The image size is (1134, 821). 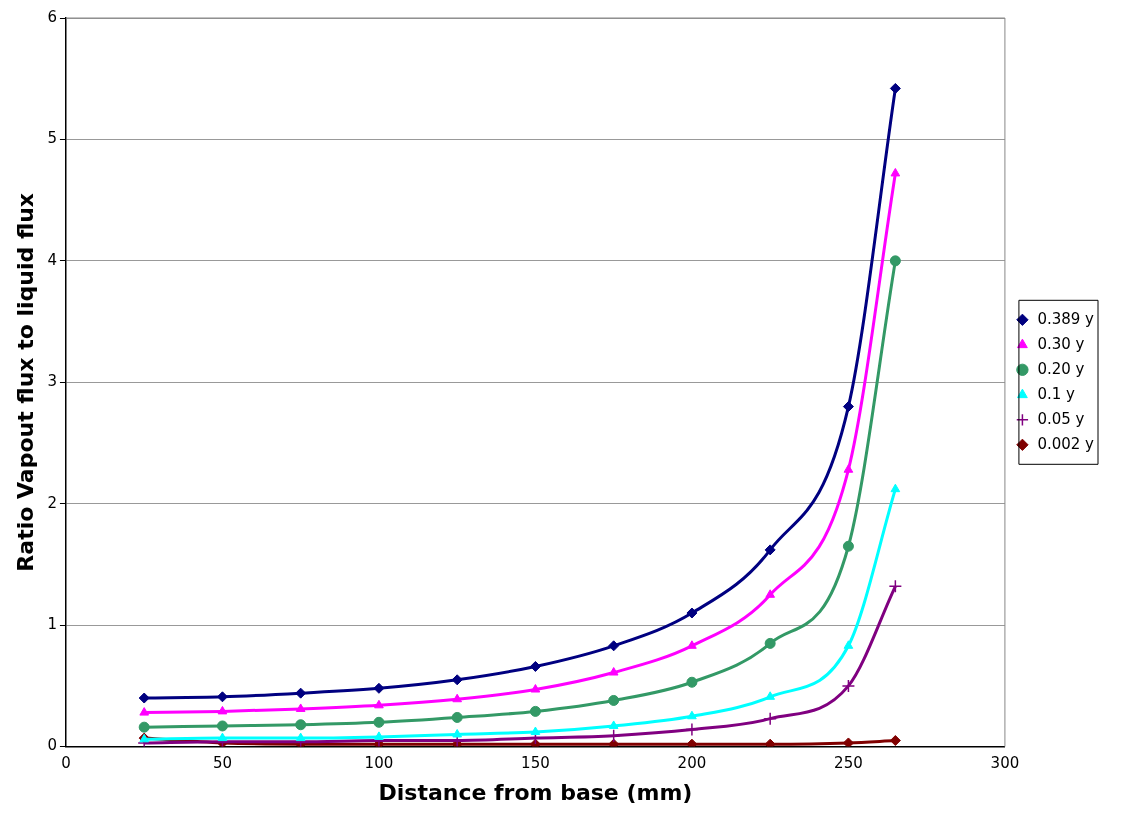 What do you see at coordinates (692, 763) in the screenshot?
I see `x-tick-label: 200` at bounding box center [692, 763].